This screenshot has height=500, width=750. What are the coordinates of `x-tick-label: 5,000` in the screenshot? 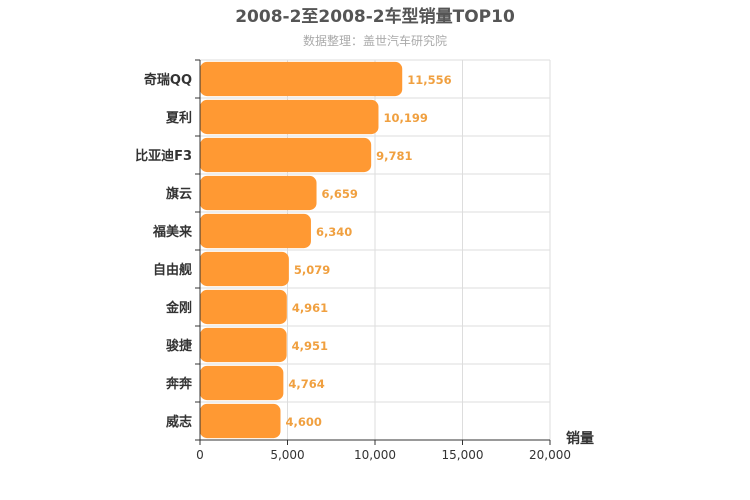 It's located at (287, 455).